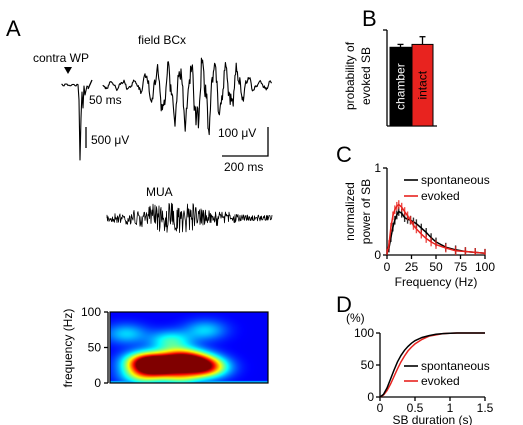 This screenshot has height=425, width=523. What do you see at coordinates (377, 255) in the screenshot?
I see `spectrum-y-tick-label: 0` at bounding box center [377, 255].